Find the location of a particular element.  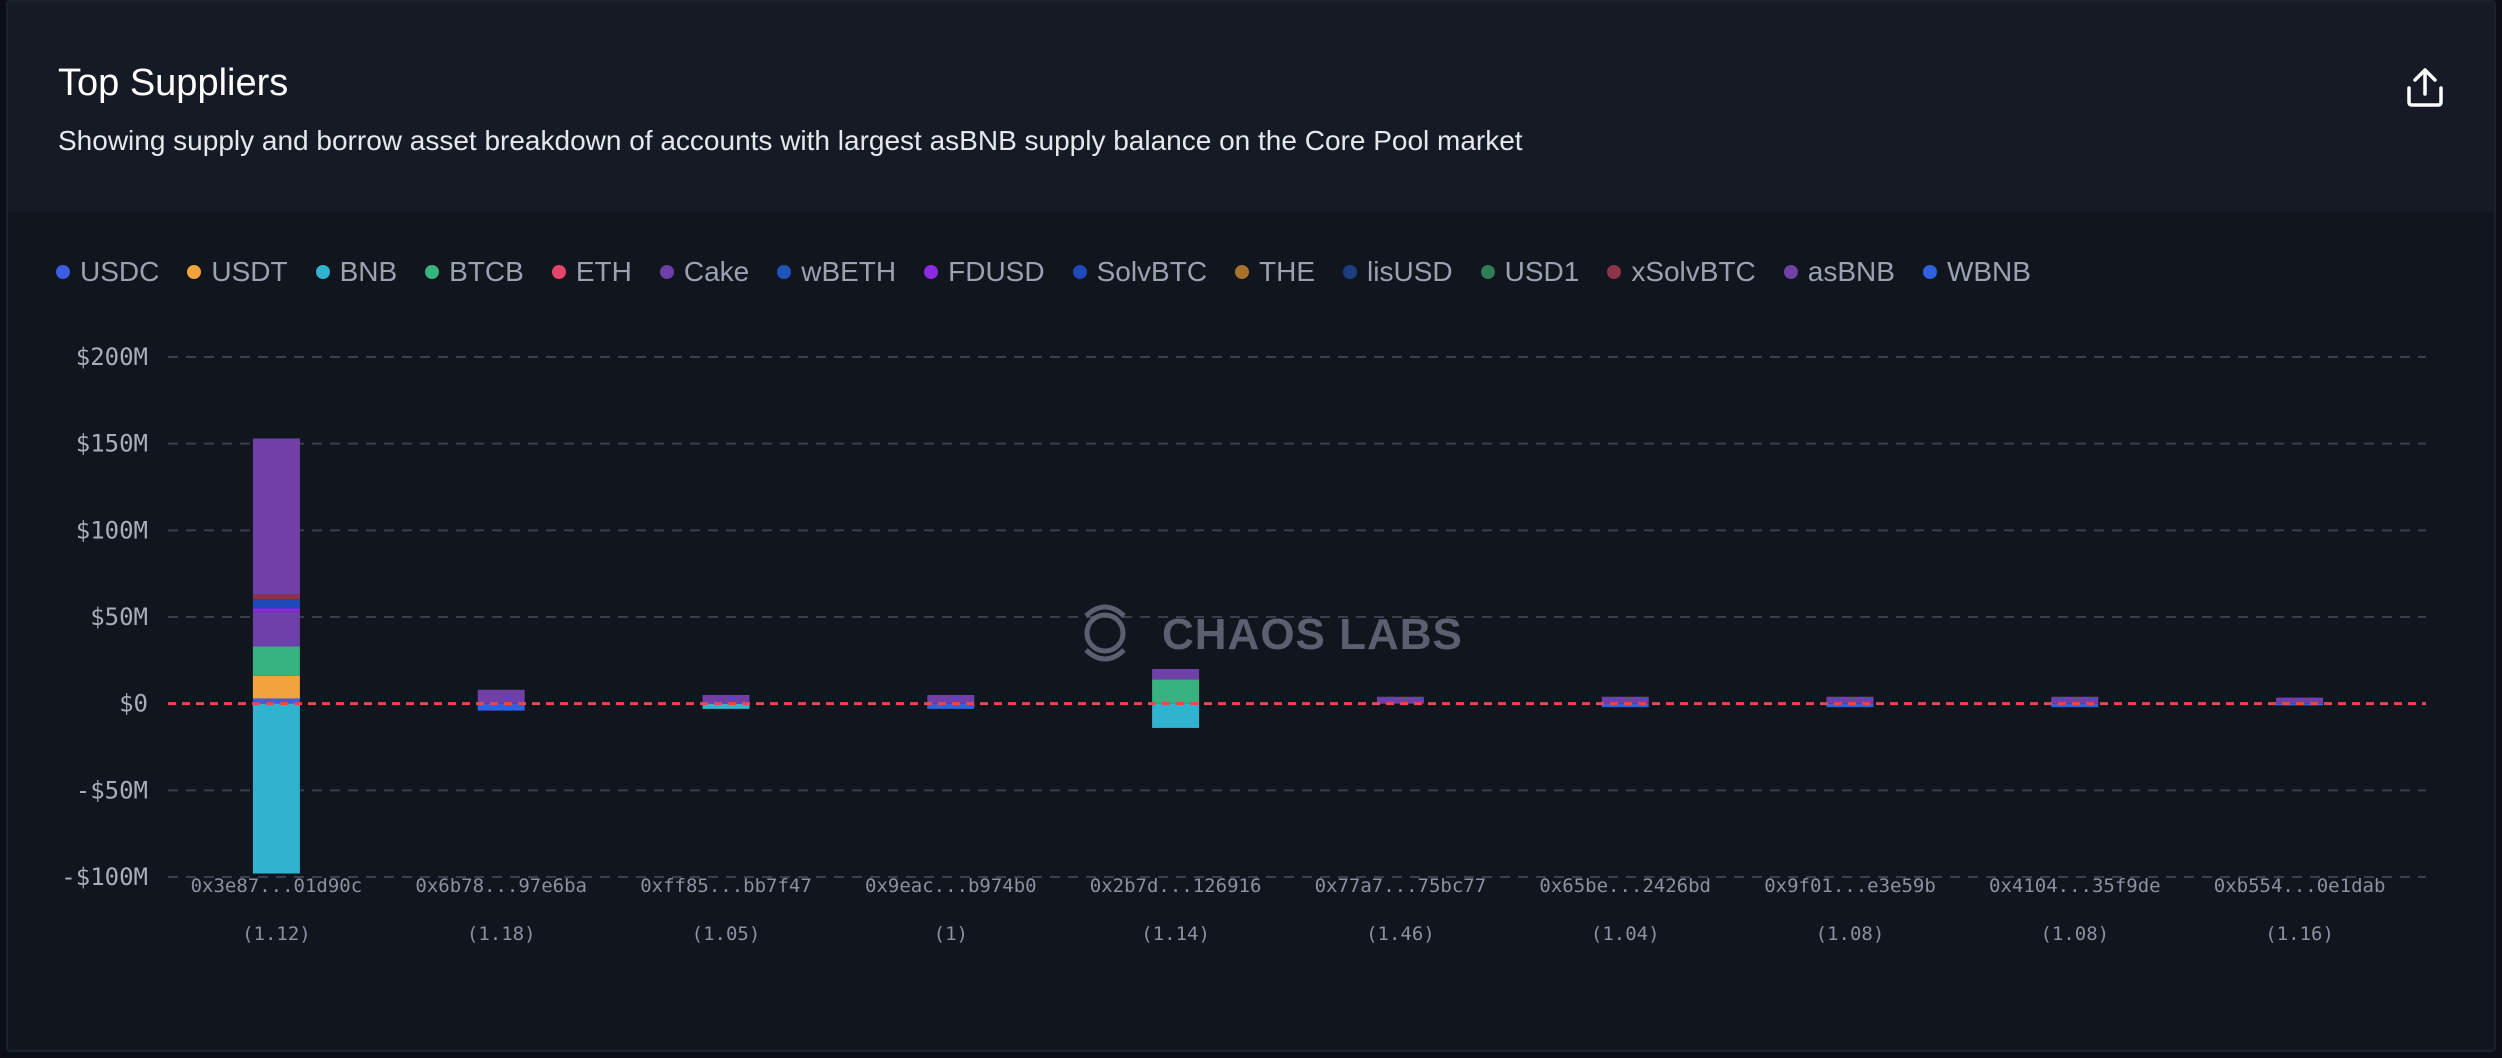

legend-label: SolvBTC is located at coordinates (1152, 271).